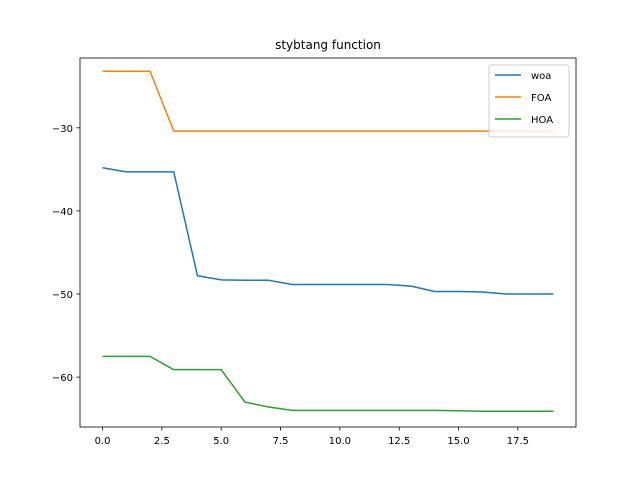  I want to click on chart-title: stybtang function, so click(328, 45).